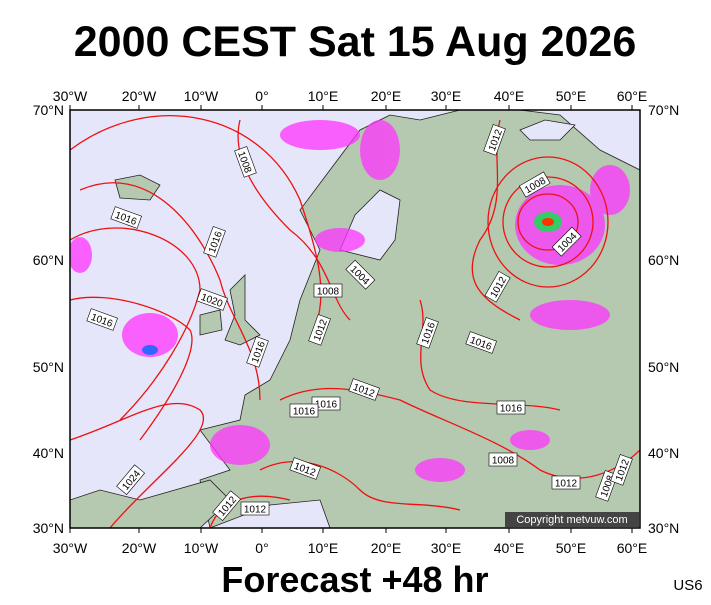  Describe the element at coordinates (687, 585) in the screenshot. I see `product-code: US6` at that location.